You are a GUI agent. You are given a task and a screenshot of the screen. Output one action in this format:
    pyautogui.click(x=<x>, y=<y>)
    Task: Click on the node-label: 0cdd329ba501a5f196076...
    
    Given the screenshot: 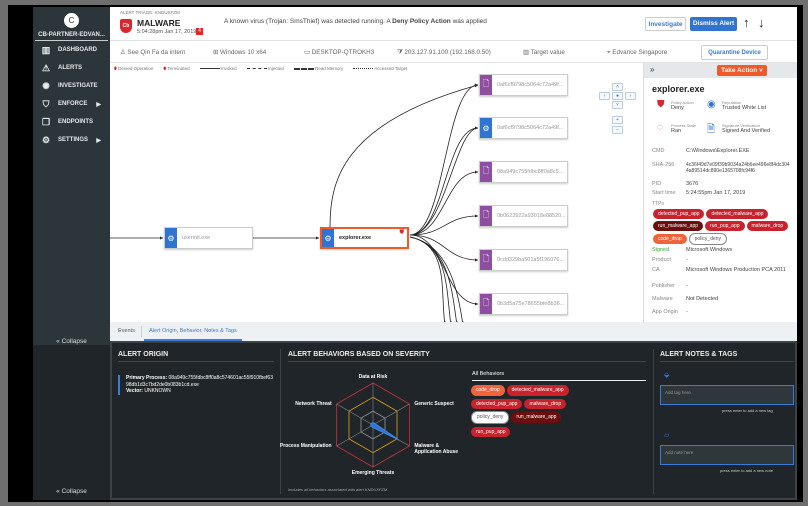 What is the action you would take?
    pyautogui.click(x=530, y=260)
    